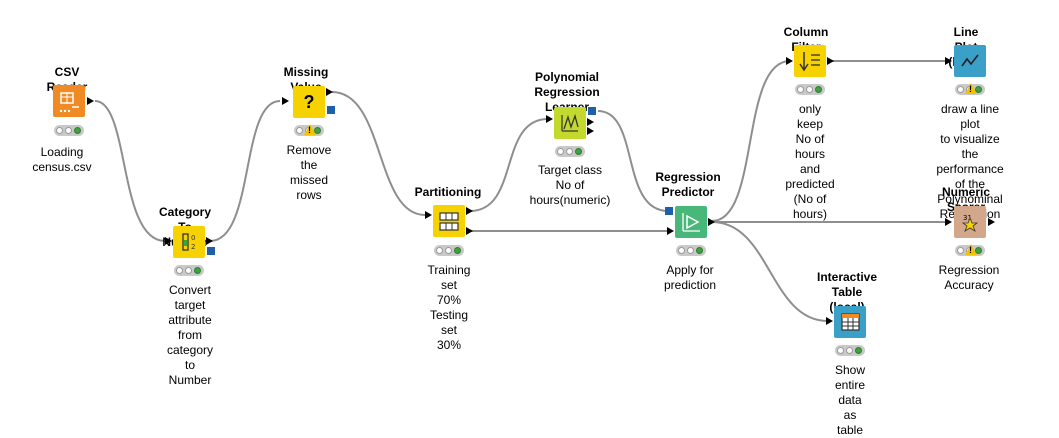  What do you see at coordinates (691, 222) in the screenshot?
I see `predictor-icon` at bounding box center [691, 222].